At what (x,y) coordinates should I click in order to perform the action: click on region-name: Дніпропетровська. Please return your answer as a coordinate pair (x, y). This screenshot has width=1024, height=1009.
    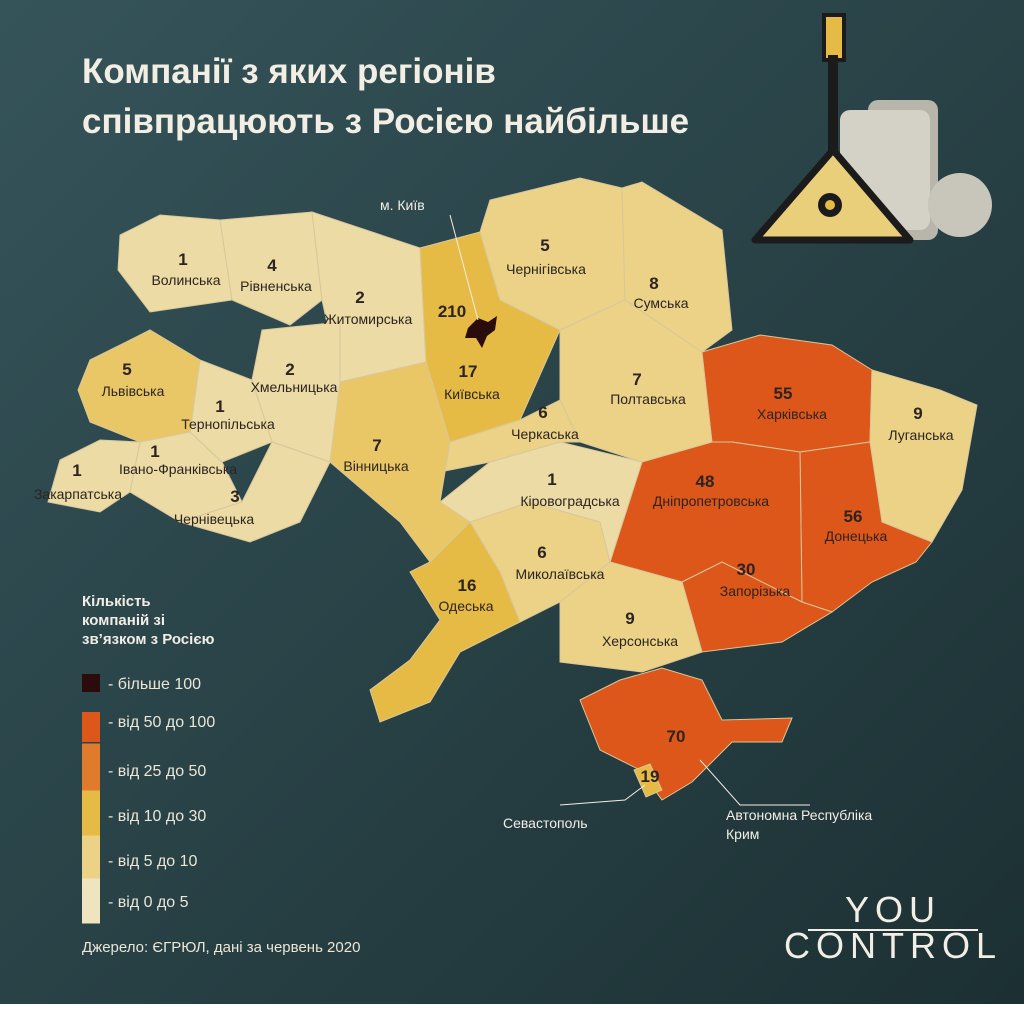
    Looking at the image, I should click on (711, 501).